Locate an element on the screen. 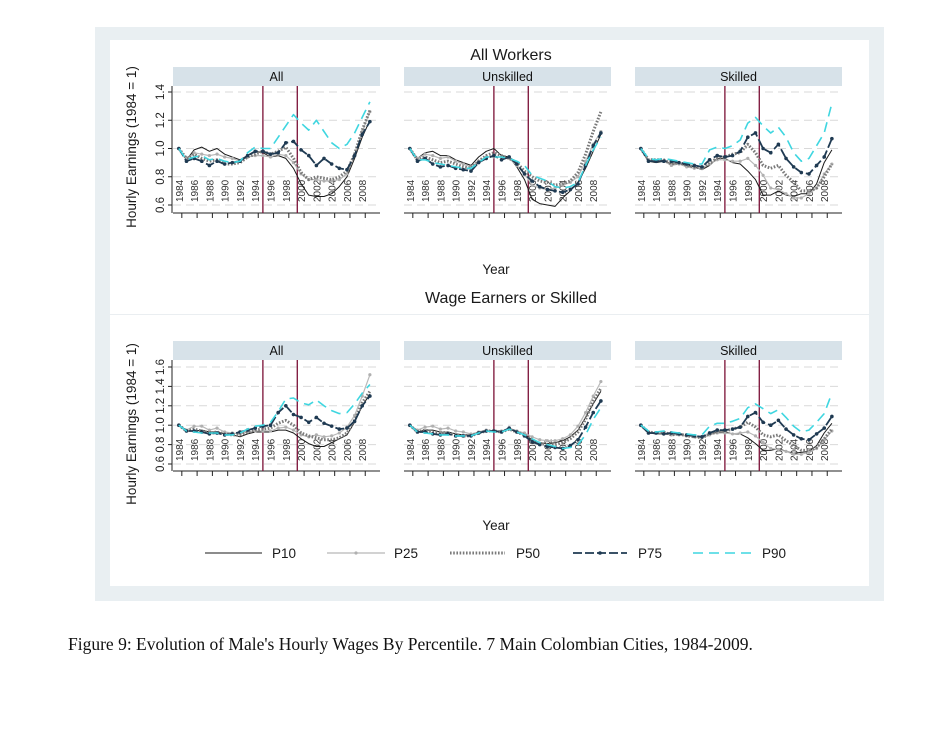 This screenshot has height=738, width=947. panel-strip is located at coordinates (507, 76).